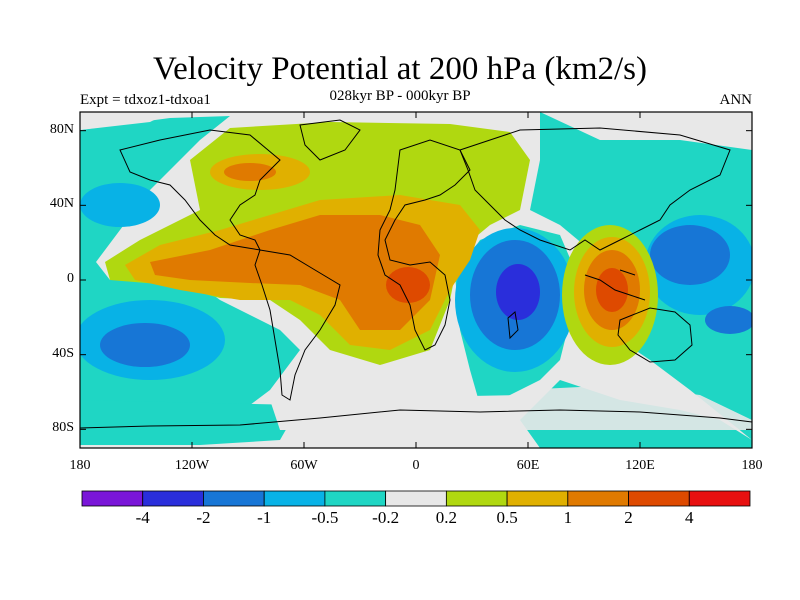 The width and height of the screenshot is (800, 600). I want to click on colorbar-label: -1, so click(264, 517).